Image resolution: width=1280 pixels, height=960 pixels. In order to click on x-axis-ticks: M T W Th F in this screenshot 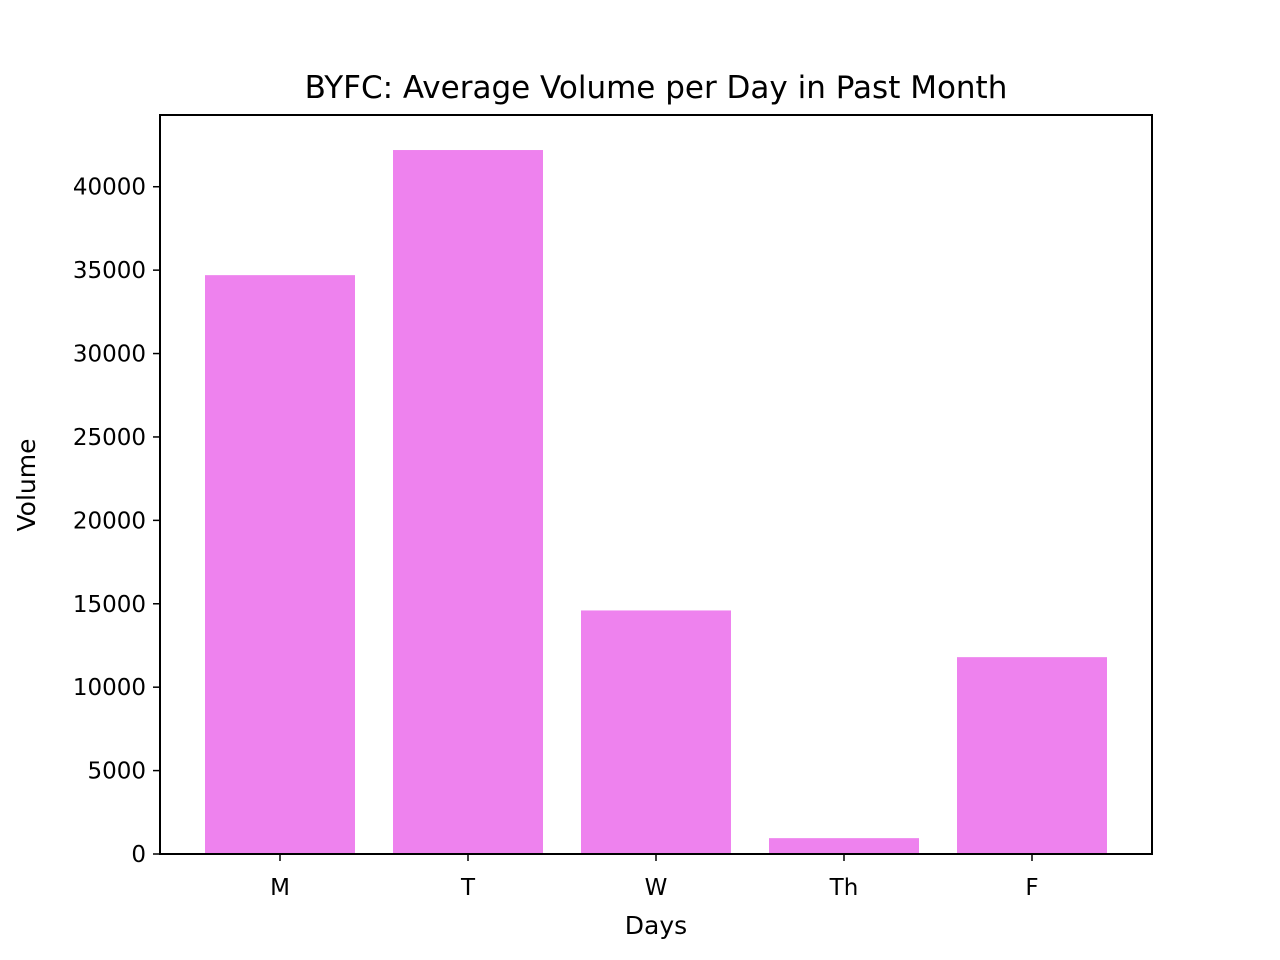, I will do `click(654, 877)`.